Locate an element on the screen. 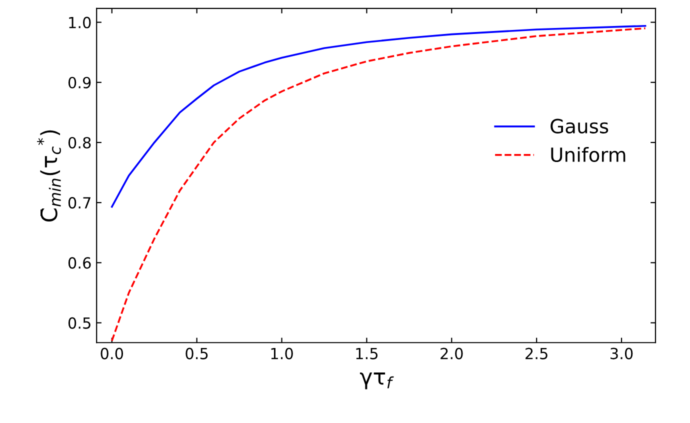 The height and width of the screenshot is (423, 690). x-tick-label: 0.5 is located at coordinates (197, 354).